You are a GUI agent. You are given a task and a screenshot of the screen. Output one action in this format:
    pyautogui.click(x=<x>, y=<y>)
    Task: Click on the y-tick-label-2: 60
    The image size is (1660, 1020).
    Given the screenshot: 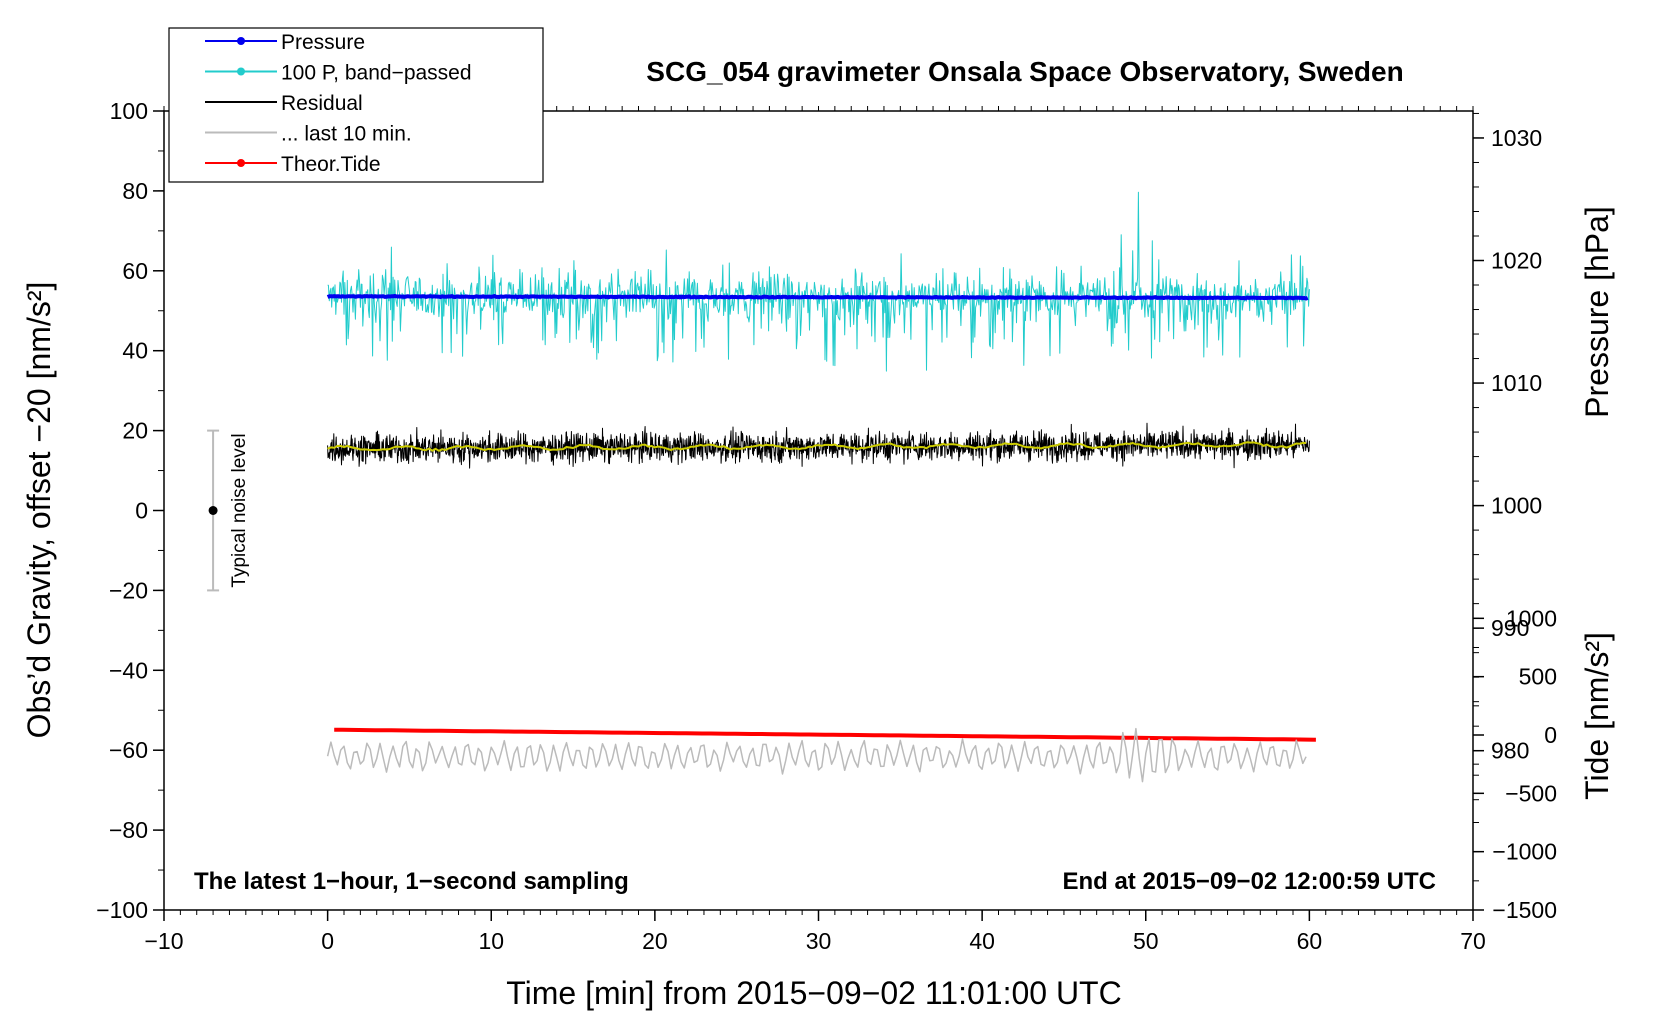 What is the action you would take?
    pyautogui.click(x=135, y=271)
    